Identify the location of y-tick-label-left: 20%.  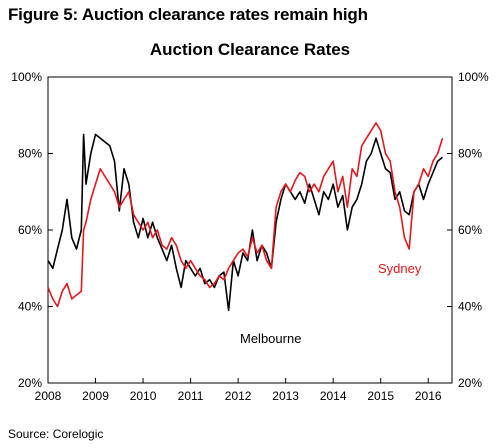
(30, 383).